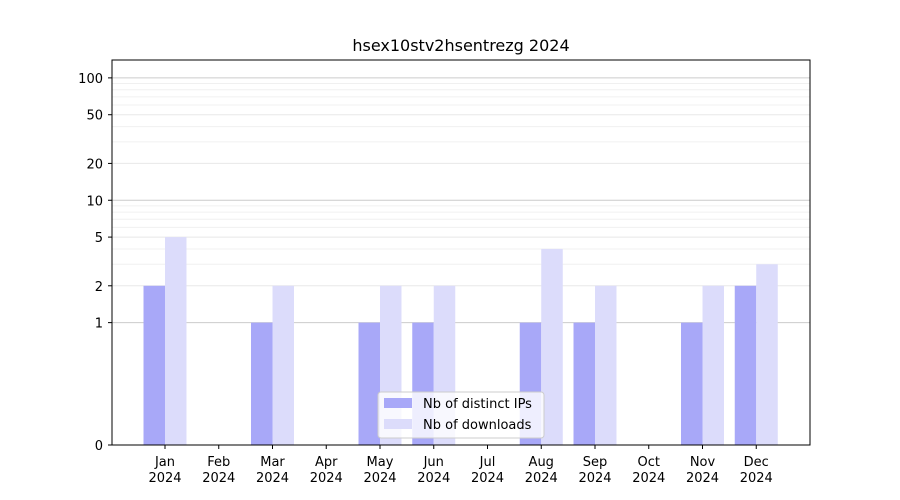 The image size is (900, 500). I want to click on legend-box, so click(461, 415).